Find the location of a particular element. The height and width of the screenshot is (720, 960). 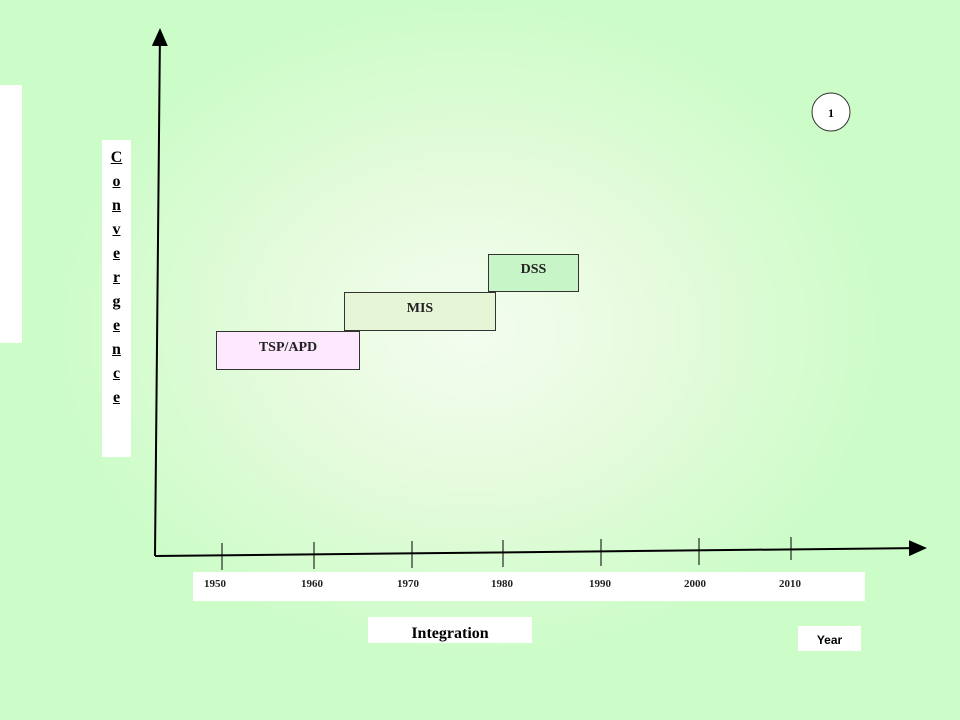

slide-number-circle is located at coordinates (831, 112).